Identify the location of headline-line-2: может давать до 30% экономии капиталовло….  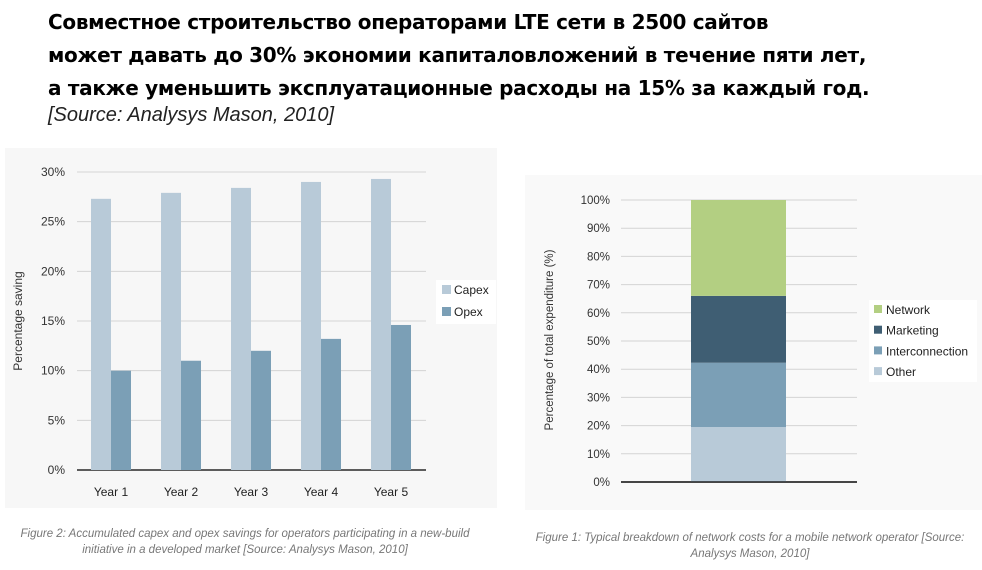
(457, 55).